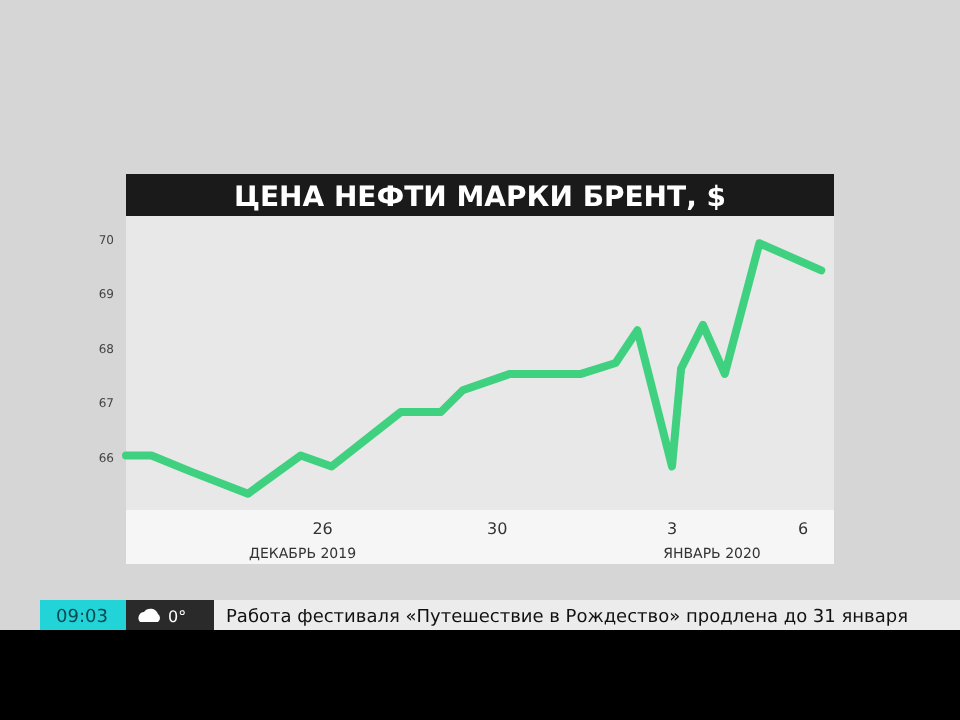  What do you see at coordinates (480, 198) in the screenshot?
I see `chart-title: ЦЕНА НЕФТИ МАРКИ БРЕНТ, $` at bounding box center [480, 198].